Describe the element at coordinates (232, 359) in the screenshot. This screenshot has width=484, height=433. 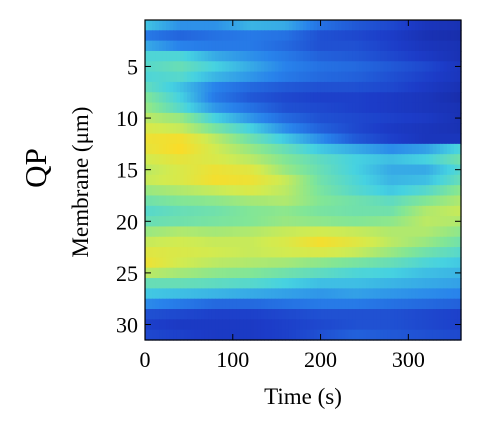
I see `x-tick-label: 100` at that location.